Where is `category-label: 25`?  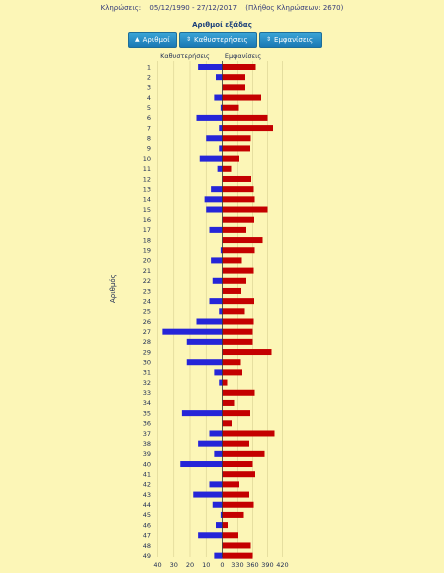
category-label: 25 is located at coordinates (147, 312).